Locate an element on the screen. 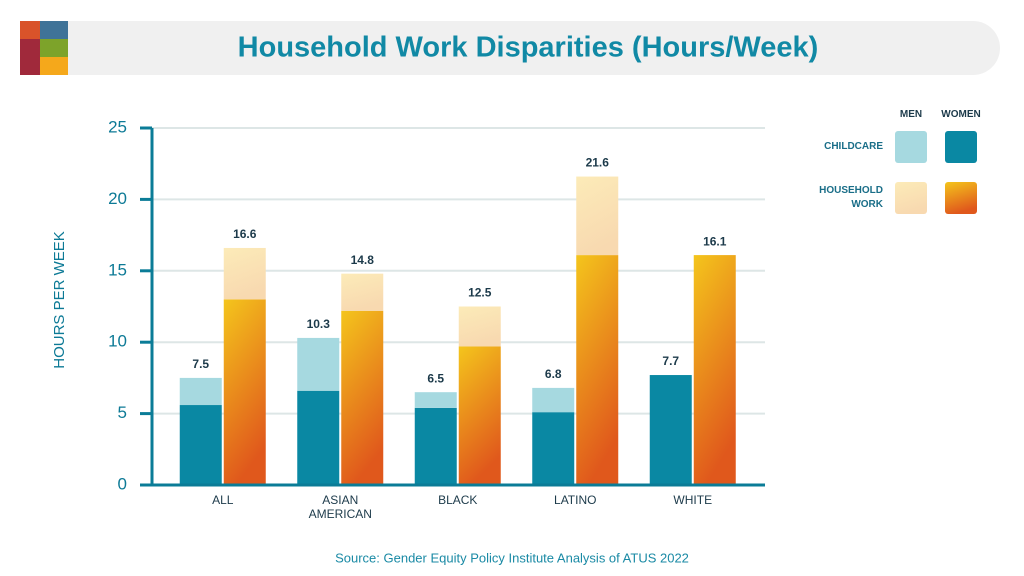 Image resolution: width=1024 pixels, height=576 pixels. chart-title: Household Work Disparities (Hours/Week) is located at coordinates (528, 48).